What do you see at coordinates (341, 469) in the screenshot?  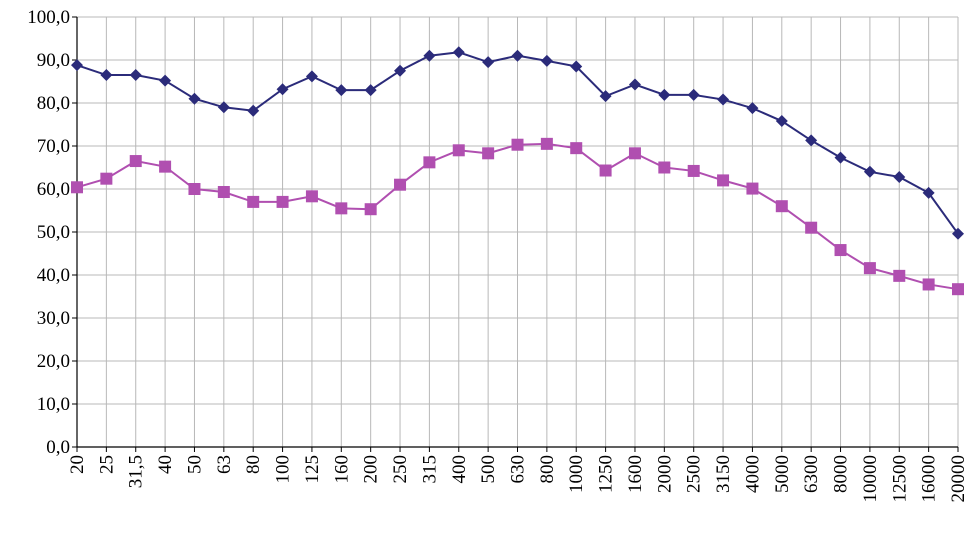 I see `x-tick-label: 160` at bounding box center [341, 469].